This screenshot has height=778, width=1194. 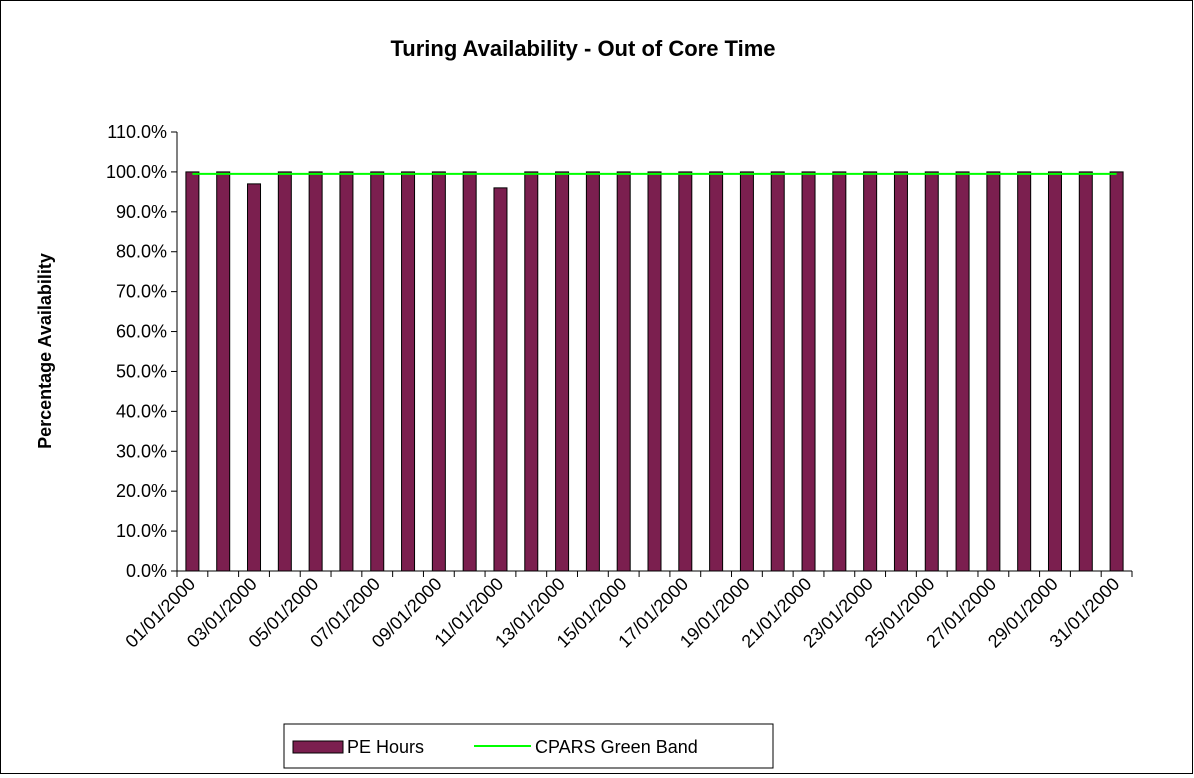 What do you see at coordinates (141, 531) in the screenshot?
I see `y-tick-label: 10.0%` at bounding box center [141, 531].